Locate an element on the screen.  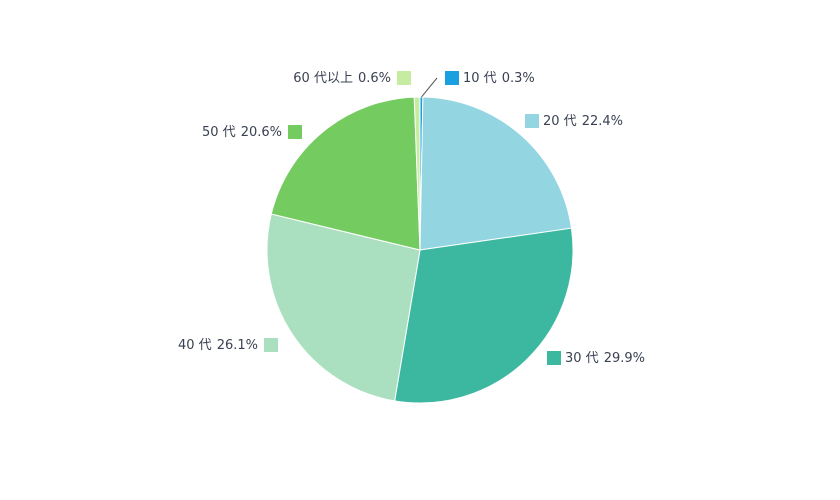
slice-value: 0.6% is located at coordinates (374, 78).